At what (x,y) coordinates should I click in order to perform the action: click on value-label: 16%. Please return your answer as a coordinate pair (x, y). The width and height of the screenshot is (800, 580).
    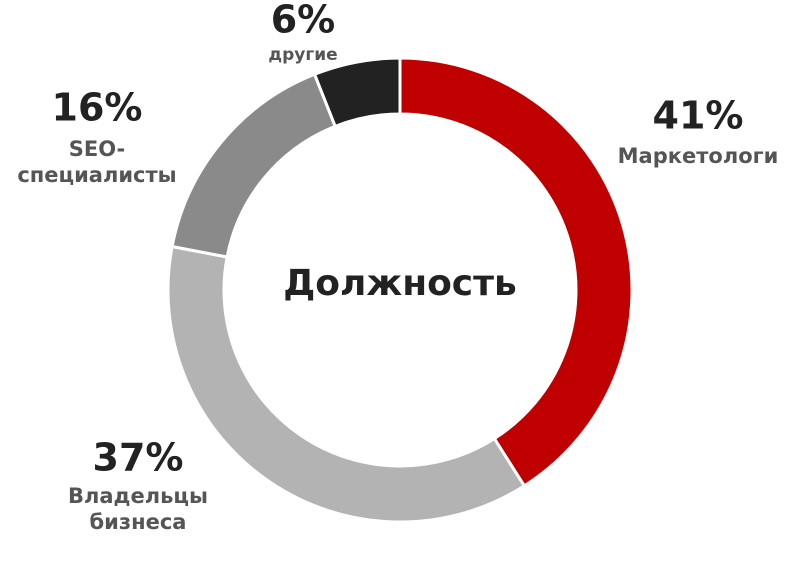
    Looking at the image, I should click on (97, 108).